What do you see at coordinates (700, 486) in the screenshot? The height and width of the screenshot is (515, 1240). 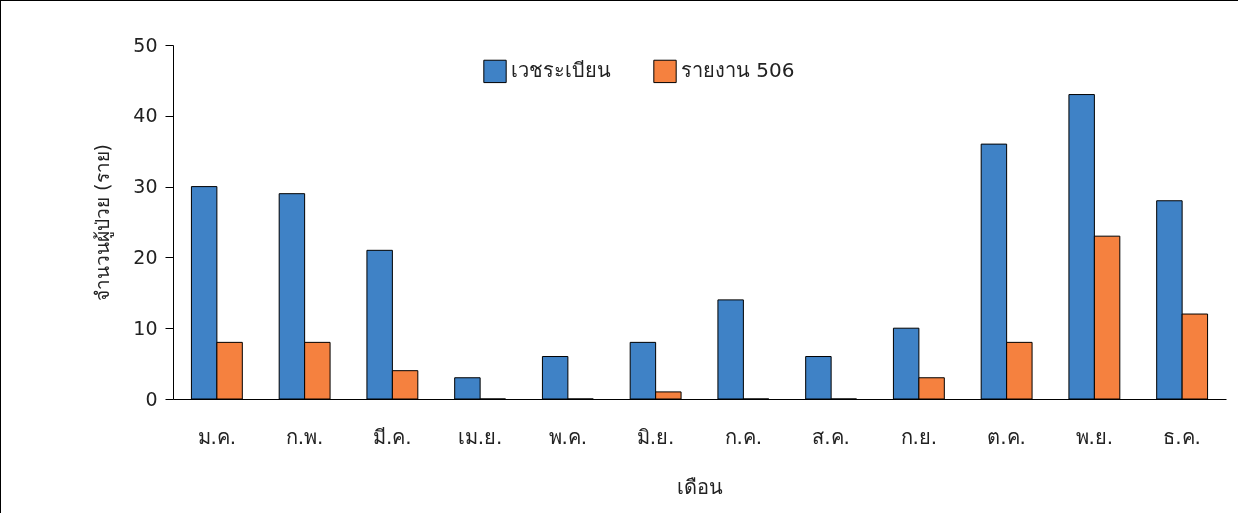 I see `x-axis-title: เดือน` at bounding box center [700, 486].